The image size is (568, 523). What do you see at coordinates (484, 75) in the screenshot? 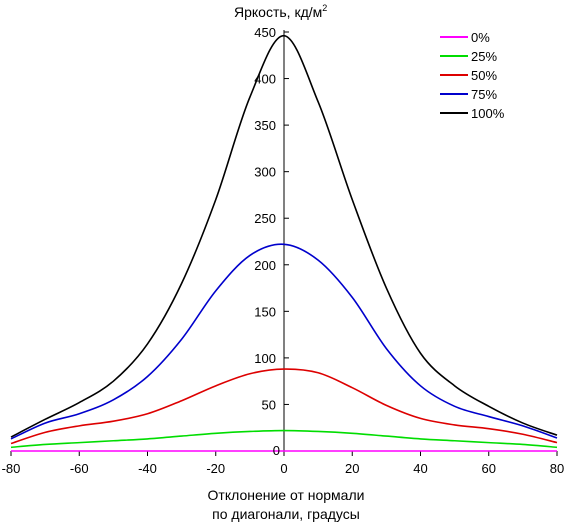
I see `legend-label: 50%` at bounding box center [484, 75].